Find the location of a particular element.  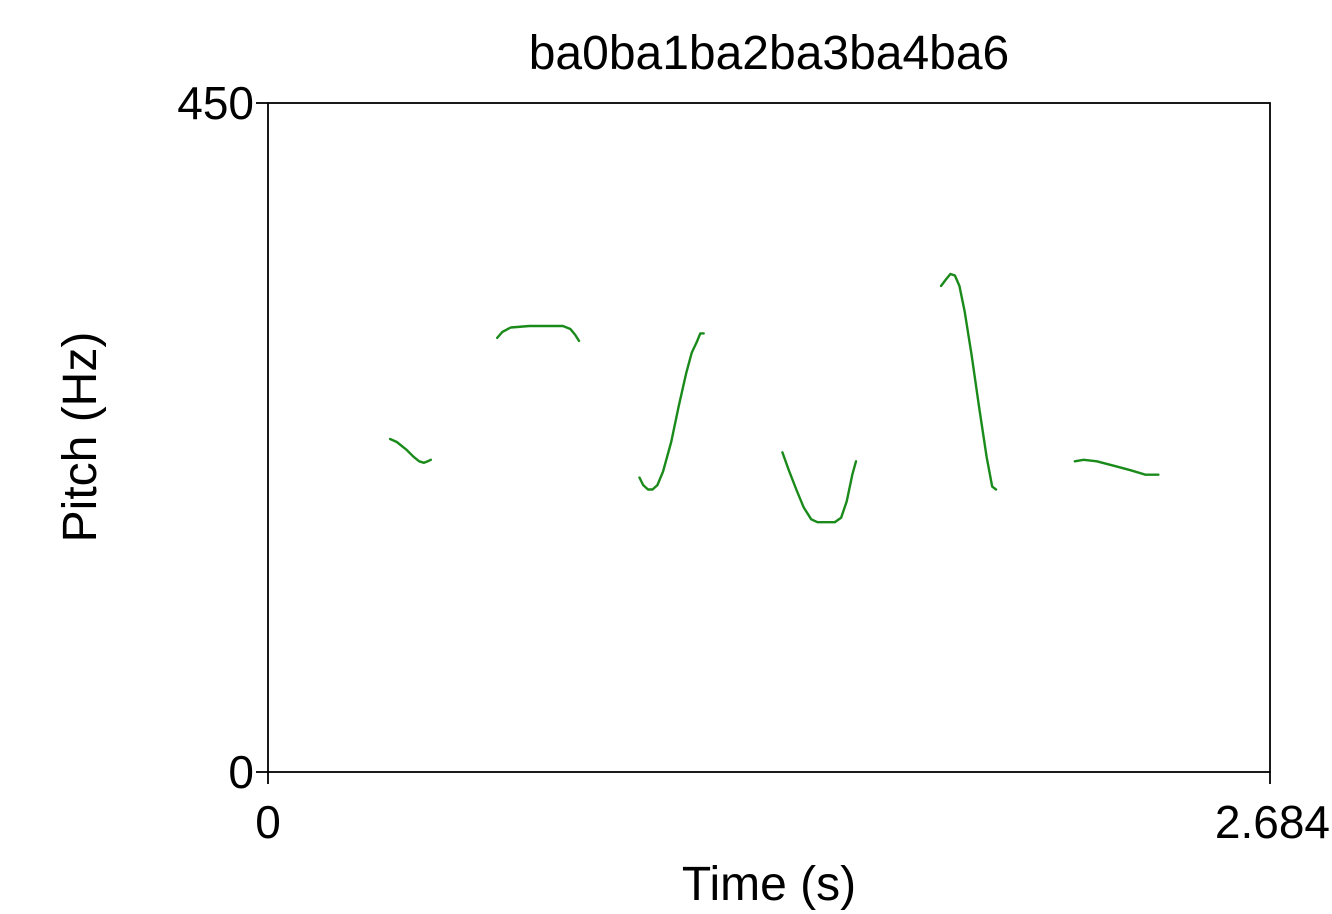

x-tick-label-max: 2.684 is located at coordinates (1272, 822).